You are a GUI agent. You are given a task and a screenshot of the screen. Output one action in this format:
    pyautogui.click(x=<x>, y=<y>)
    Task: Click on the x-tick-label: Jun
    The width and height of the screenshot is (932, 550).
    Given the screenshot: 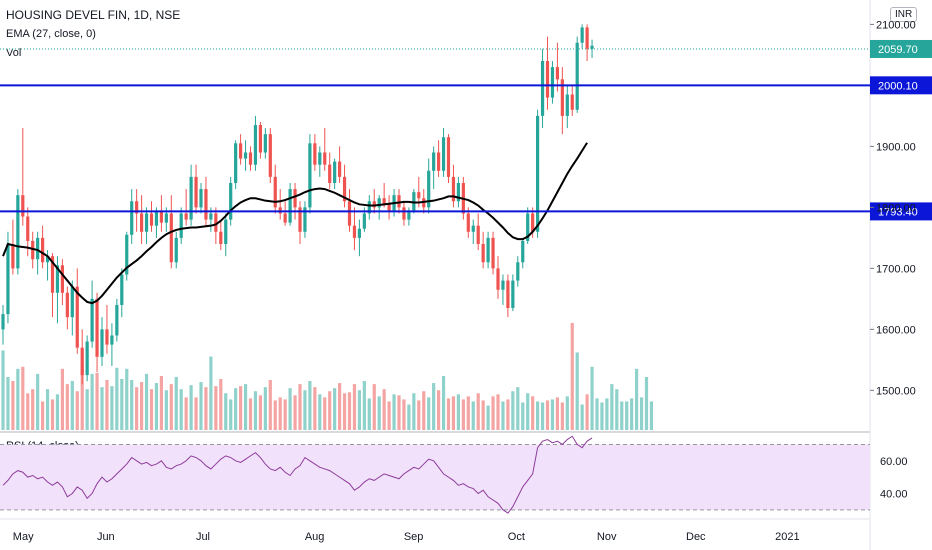 What is the action you would take?
    pyautogui.click(x=106, y=537)
    